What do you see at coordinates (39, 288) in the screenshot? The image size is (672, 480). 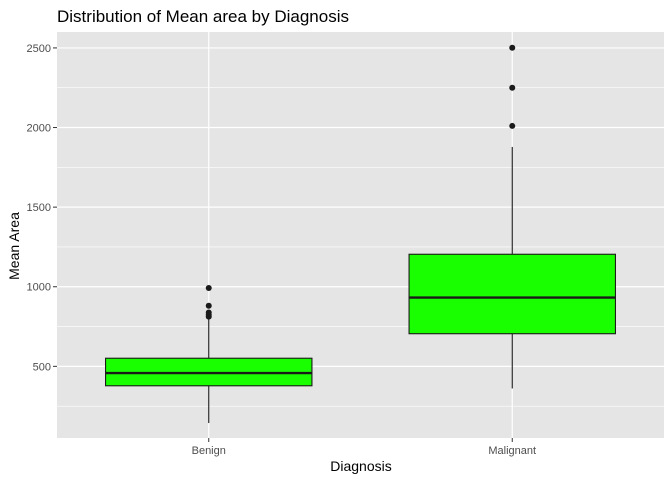 I see `y-tick-label: 1000` at bounding box center [39, 288].